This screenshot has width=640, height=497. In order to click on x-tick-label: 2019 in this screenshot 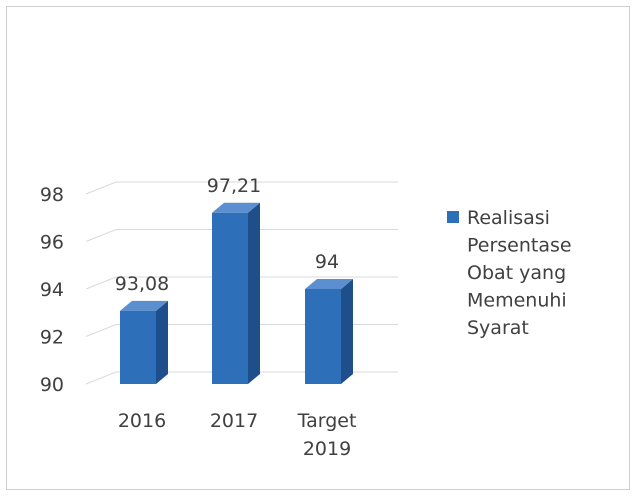, I will do `click(327, 449)`.